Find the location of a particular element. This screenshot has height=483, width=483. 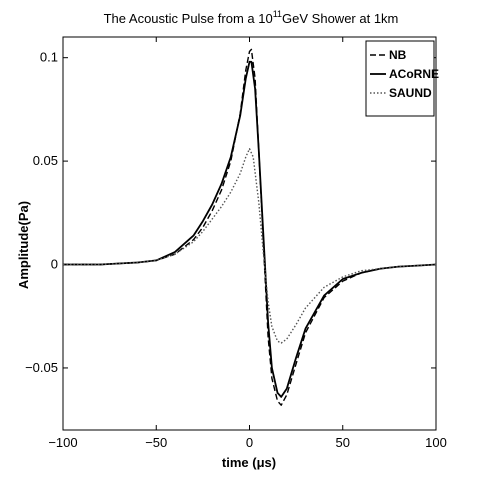

legend-box is located at coordinates (400, 78).